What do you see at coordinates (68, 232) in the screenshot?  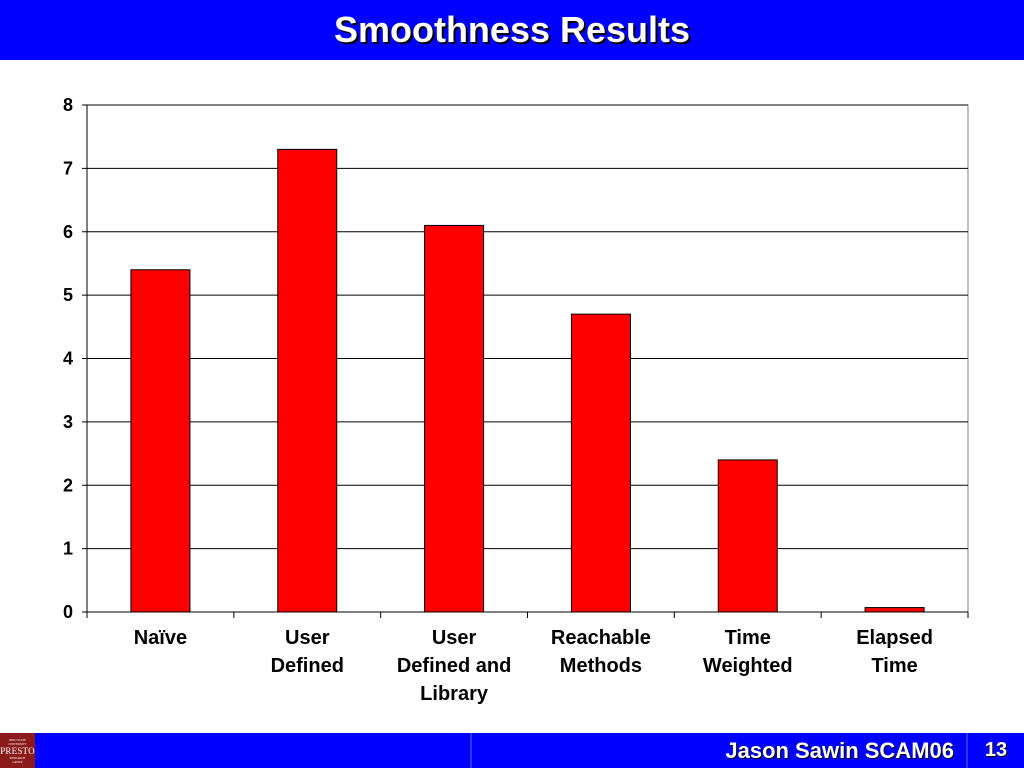 I see `y-tick-label: 6` at bounding box center [68, 232].